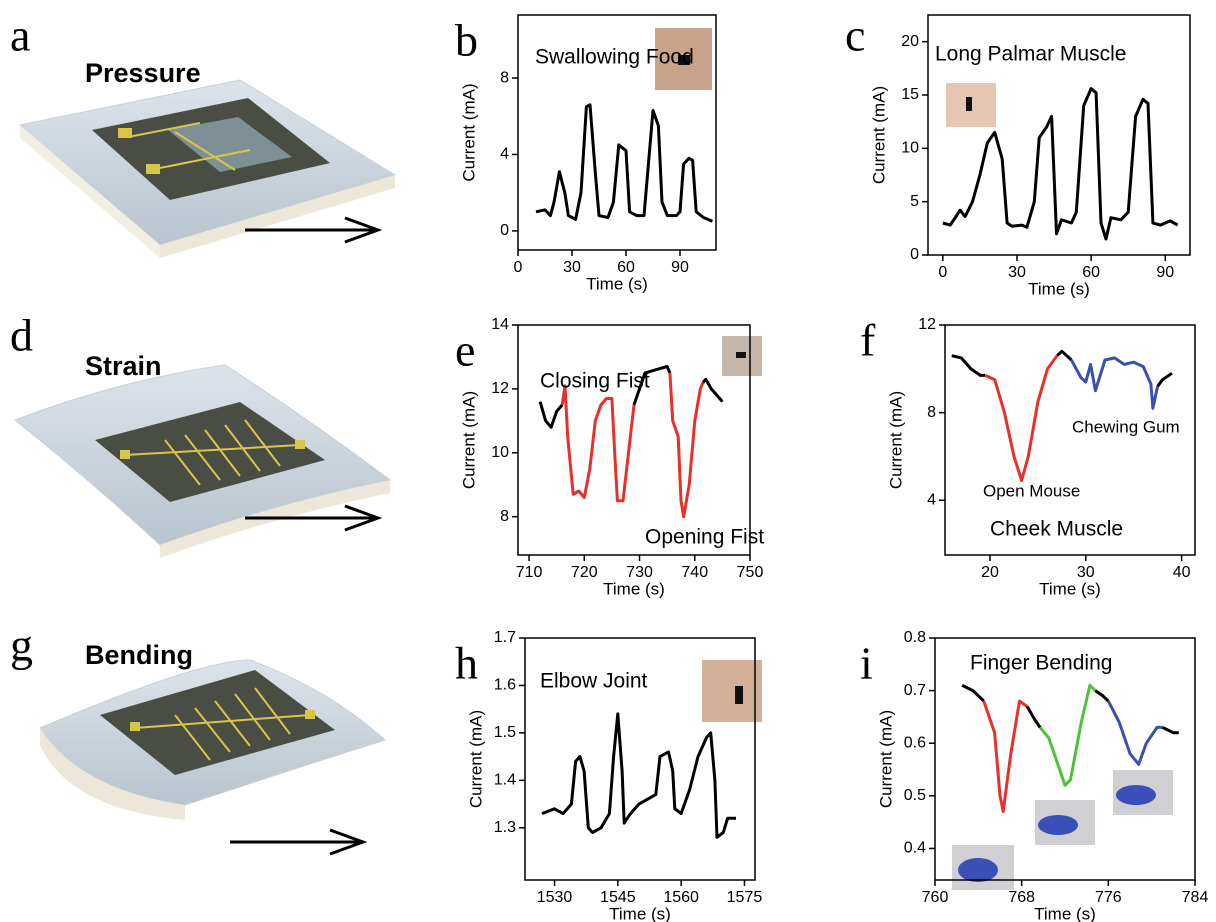  What do you see at coordinates (1108, 897) in the screenshot?
I see `x-tick-label: 776` at bounding box center [1108, 897].